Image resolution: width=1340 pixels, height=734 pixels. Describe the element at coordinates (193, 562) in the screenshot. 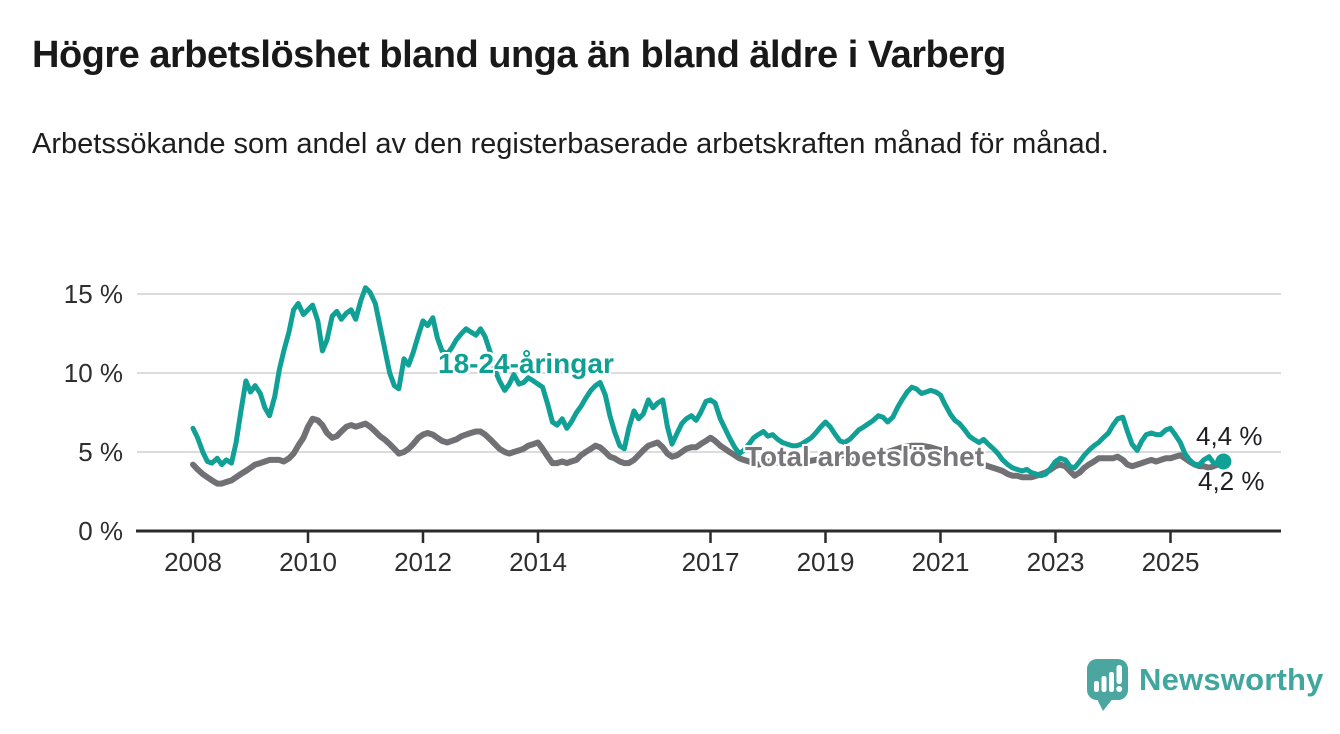

I see `x-tick-label: 2008` at that location.